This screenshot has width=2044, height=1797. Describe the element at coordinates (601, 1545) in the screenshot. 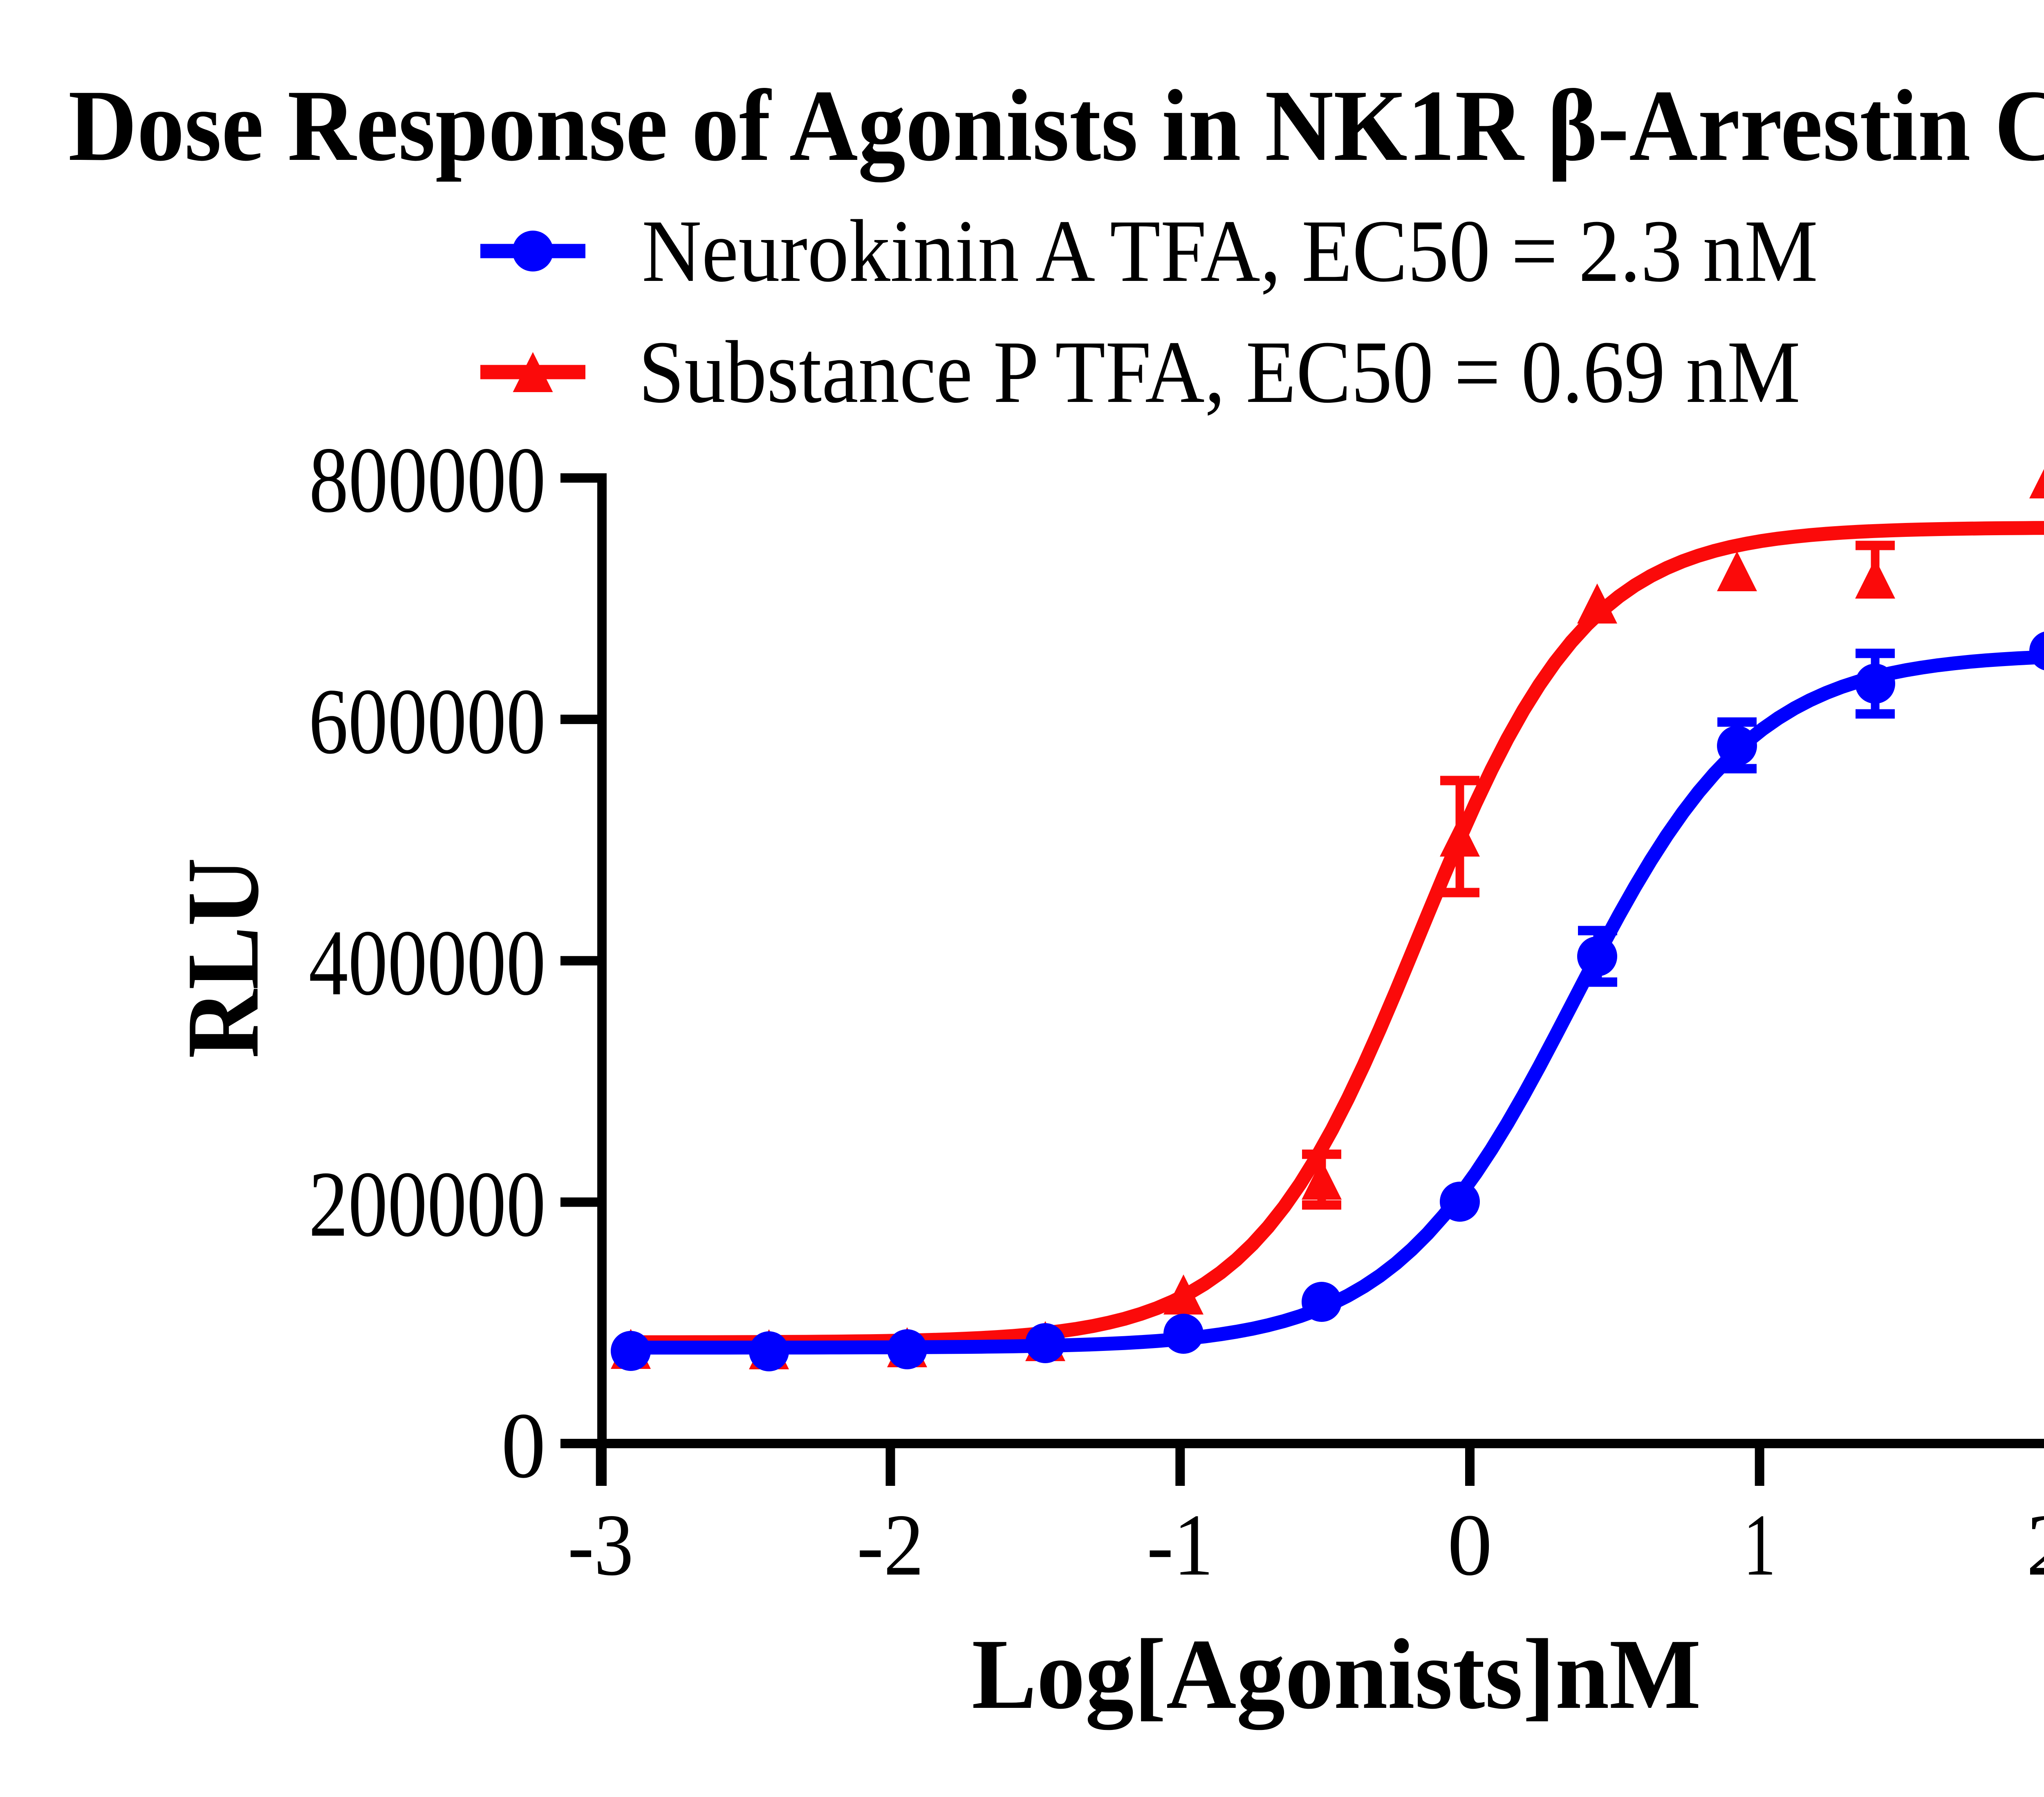

I see `svg-text: -3` at that location.